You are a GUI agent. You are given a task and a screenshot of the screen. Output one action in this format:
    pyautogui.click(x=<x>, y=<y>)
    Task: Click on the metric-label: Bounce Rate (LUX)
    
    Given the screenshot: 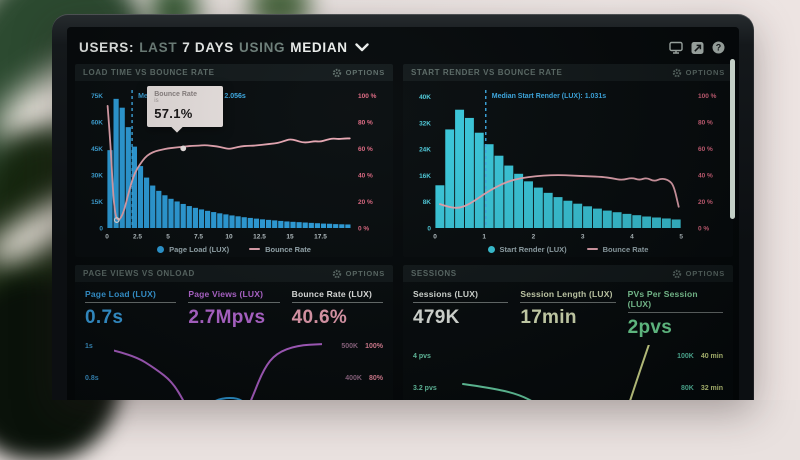 What is the action you would take?
    pyautogui.click(x=332, y=294)
    